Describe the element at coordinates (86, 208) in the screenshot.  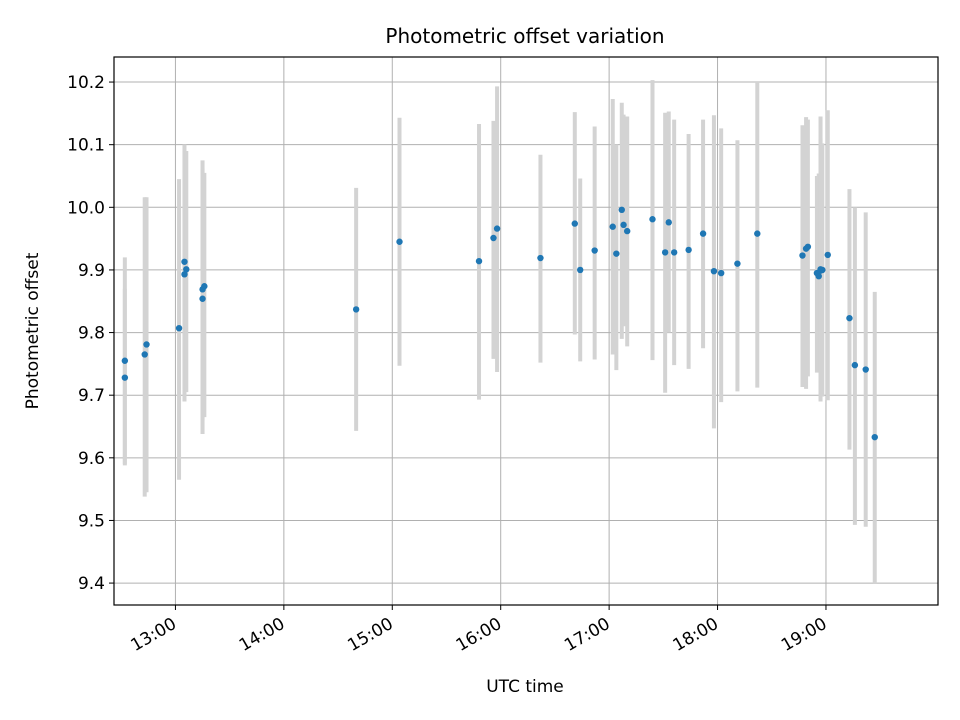
I see `y-tick-label: 10.0` at that location.